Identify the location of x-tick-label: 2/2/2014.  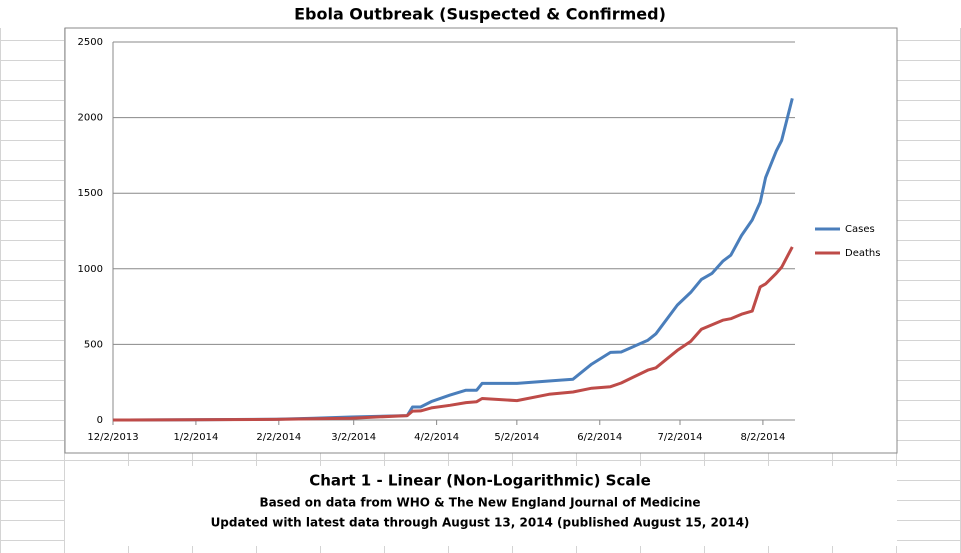
(278, 437).